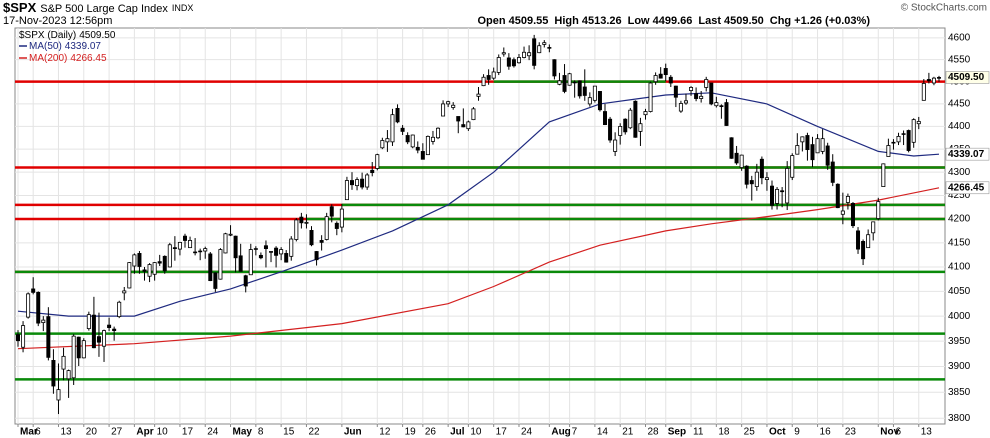 This screenshot has width=990, height=438. I want to click on x-tick-label: 27, so click(117, 432).